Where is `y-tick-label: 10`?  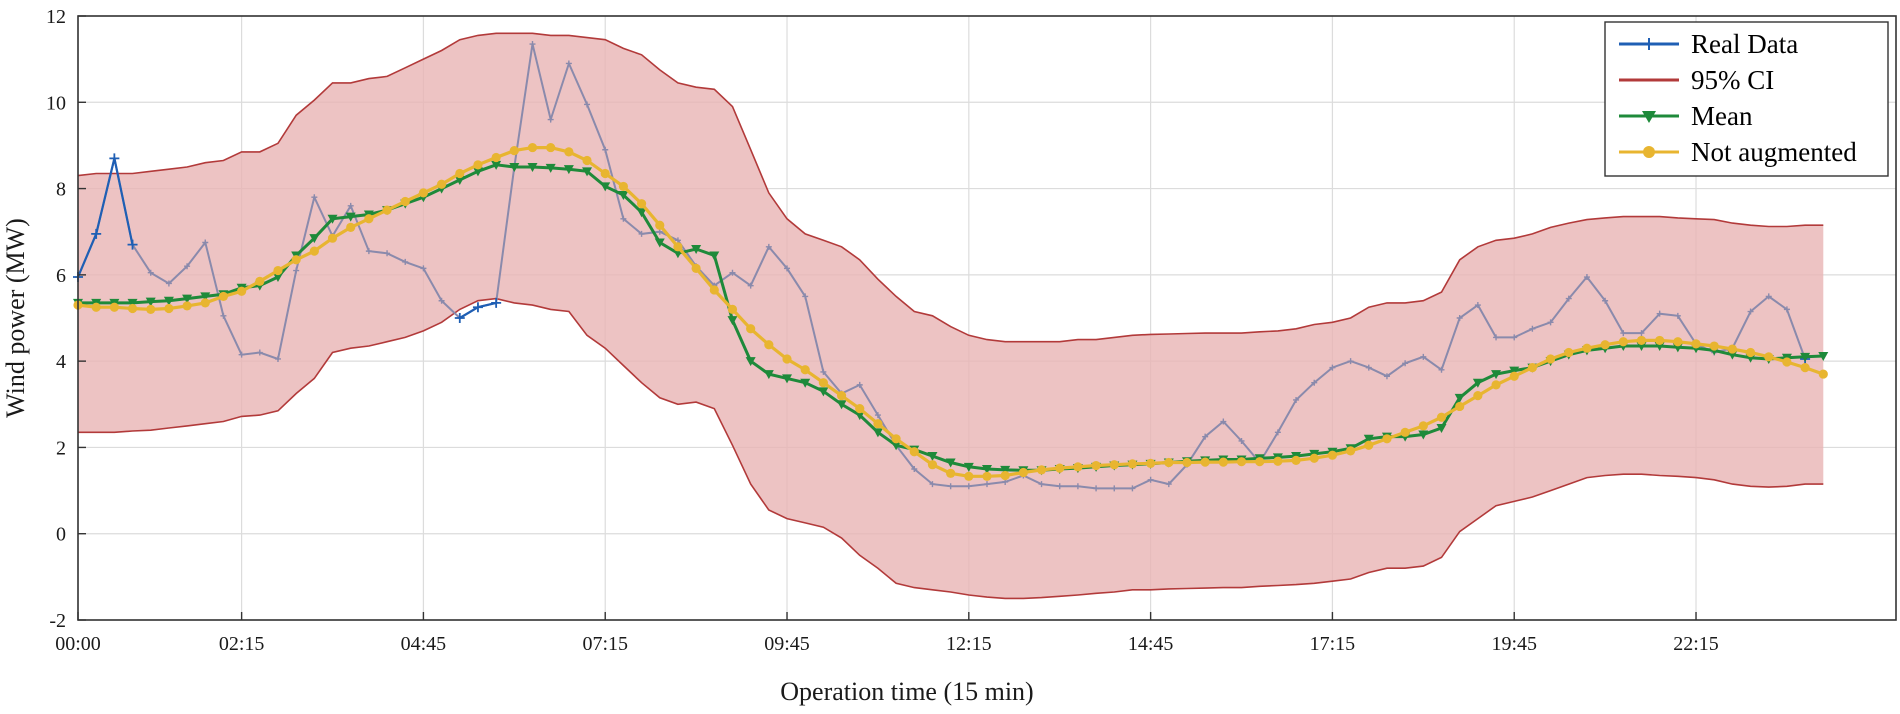
y-tick-label: 10 is located at coordinates (56, 103).